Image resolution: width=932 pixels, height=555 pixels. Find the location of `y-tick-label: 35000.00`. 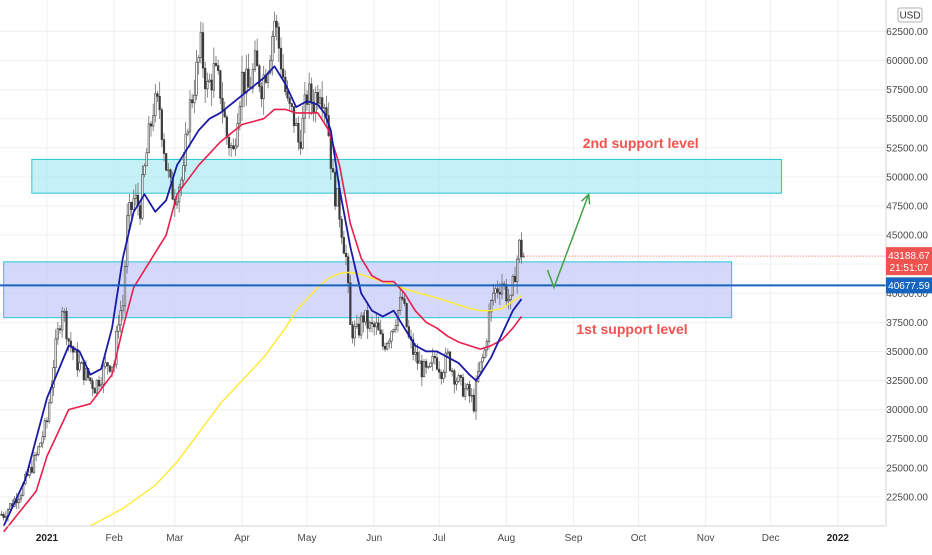

y-tick-label: 35000.00 is located at coordinates (907, 352).